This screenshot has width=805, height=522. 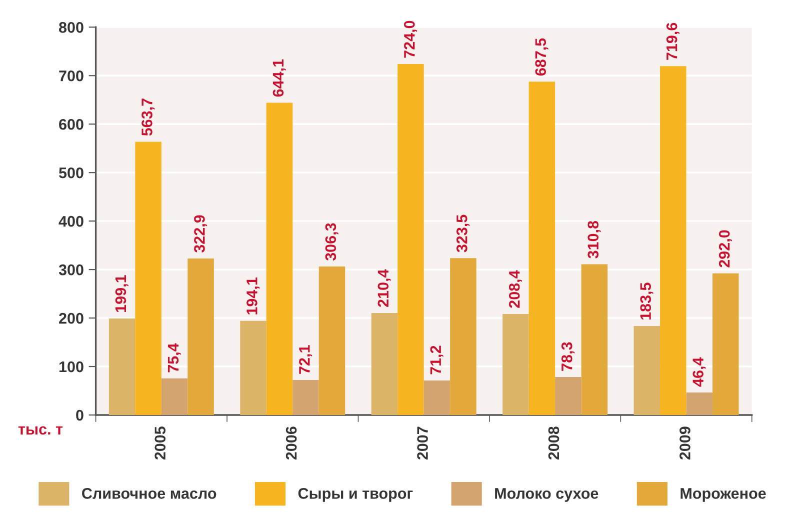 What do you see at coordinates (40, 430) in the screenshot?
I see `y-axis-title: тыс. т` at bounding box center [40, 430].